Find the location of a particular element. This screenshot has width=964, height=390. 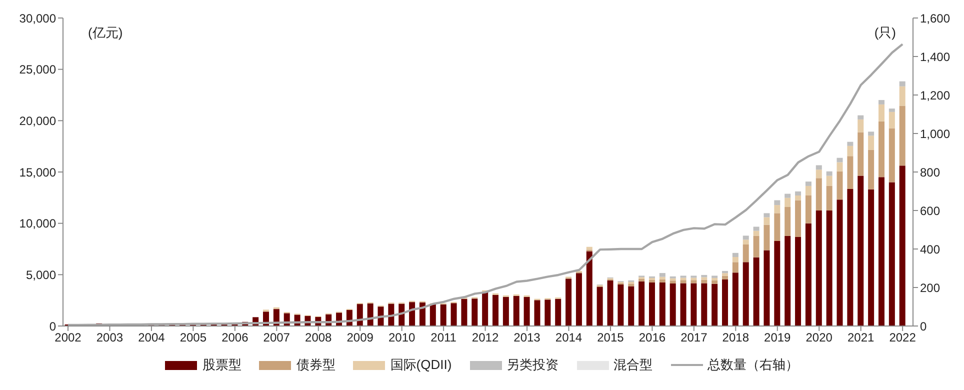

x-tick-label: 2006 is located at coordinates (235, 337).